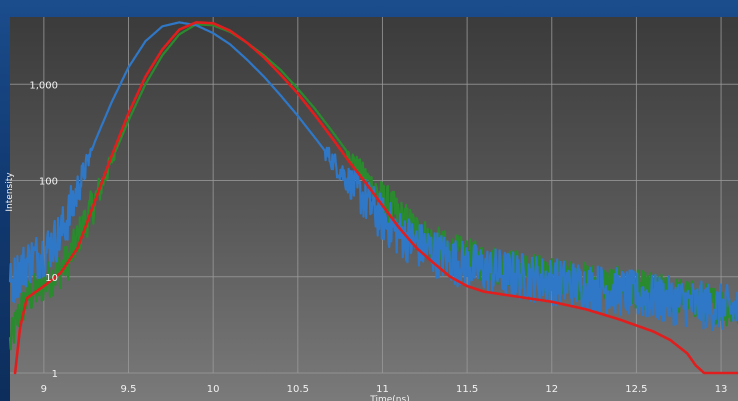  Describe the element at coordinates (48, 182) in the screenshot. I see `y-tick-label: 100` at that location.